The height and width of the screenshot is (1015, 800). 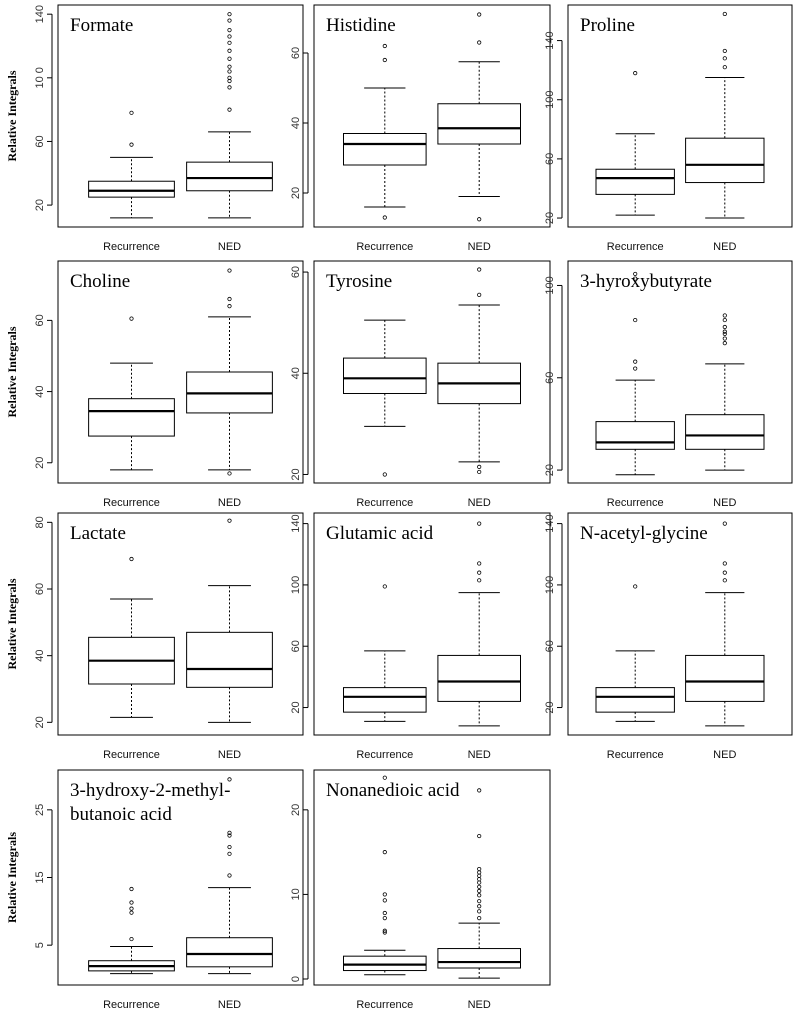 I want to click on panel-title: Histidine, so click(x=361, y=25).